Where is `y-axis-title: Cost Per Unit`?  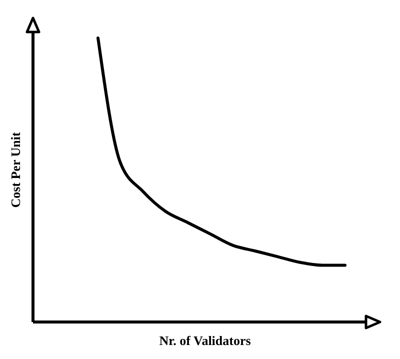
y-axis-title: Cost Per Unit is located at coordinates (15, 170).